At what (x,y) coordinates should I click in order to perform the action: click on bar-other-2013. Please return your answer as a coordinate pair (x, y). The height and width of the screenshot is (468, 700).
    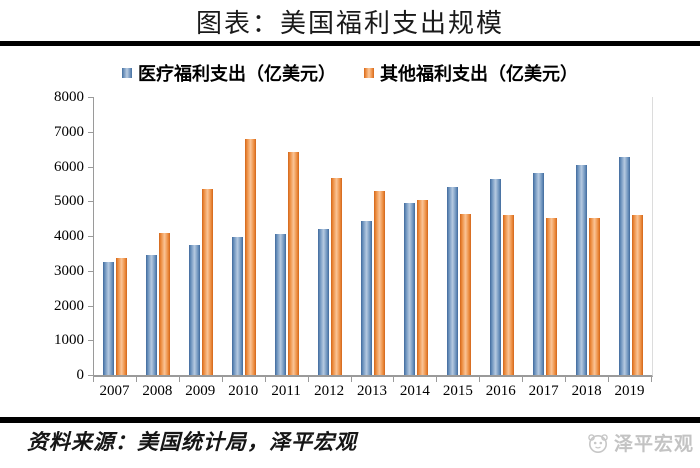
    Looking at the image, I should click on (379, 283).